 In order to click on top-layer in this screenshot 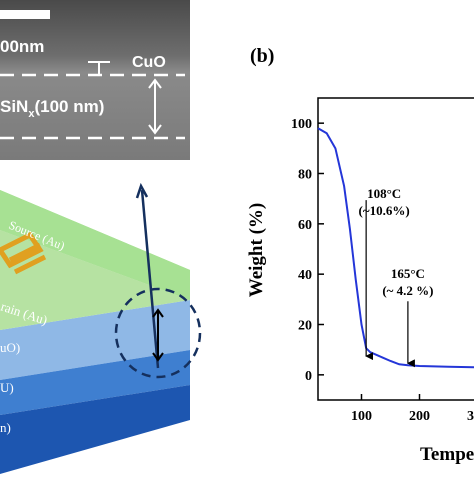, I will do `click(95, 245)`.